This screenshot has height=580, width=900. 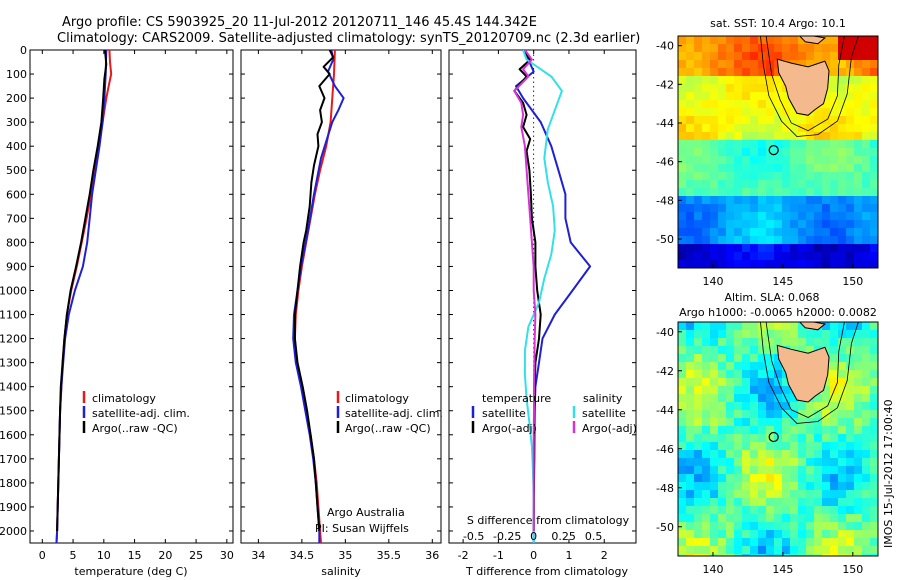 I want to click on difference-x-tick-label: 0, so click(x=533, y=555).